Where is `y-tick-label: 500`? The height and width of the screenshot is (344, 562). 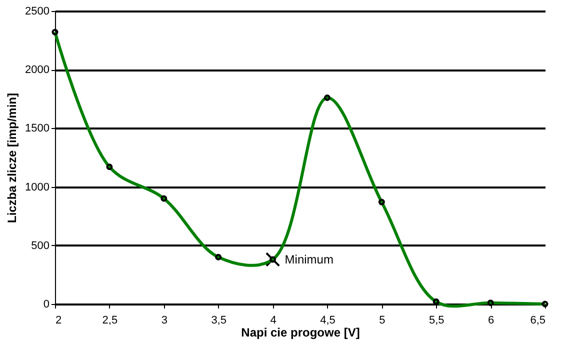 y-tick-label: 500 is located at coordinates (40, 246).